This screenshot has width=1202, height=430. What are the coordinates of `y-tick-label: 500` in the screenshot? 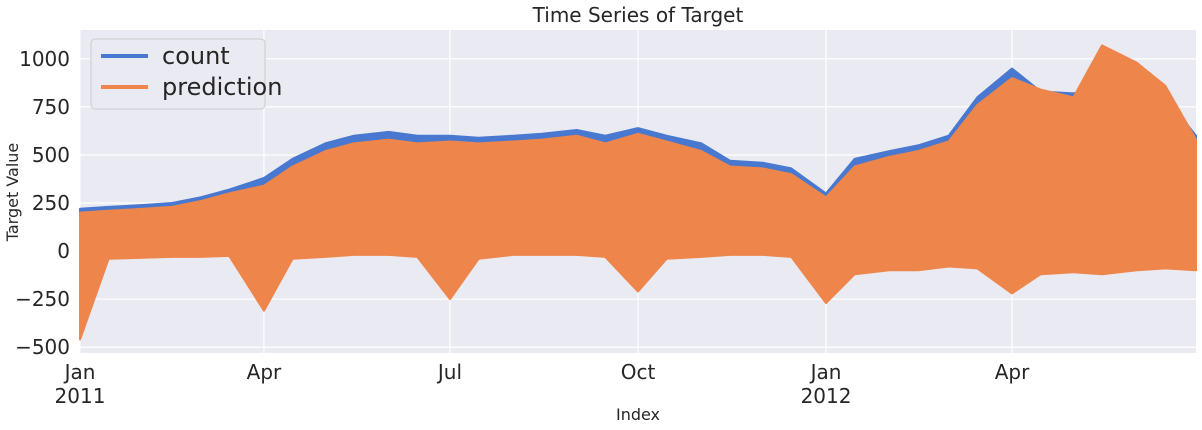 It's located at (51, 155).